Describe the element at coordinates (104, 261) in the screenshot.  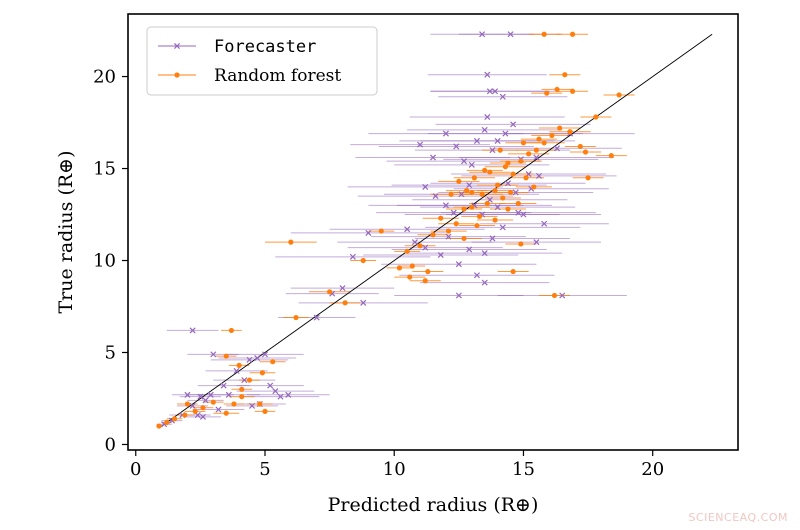
I see `y-tick-label: 10` at that location.